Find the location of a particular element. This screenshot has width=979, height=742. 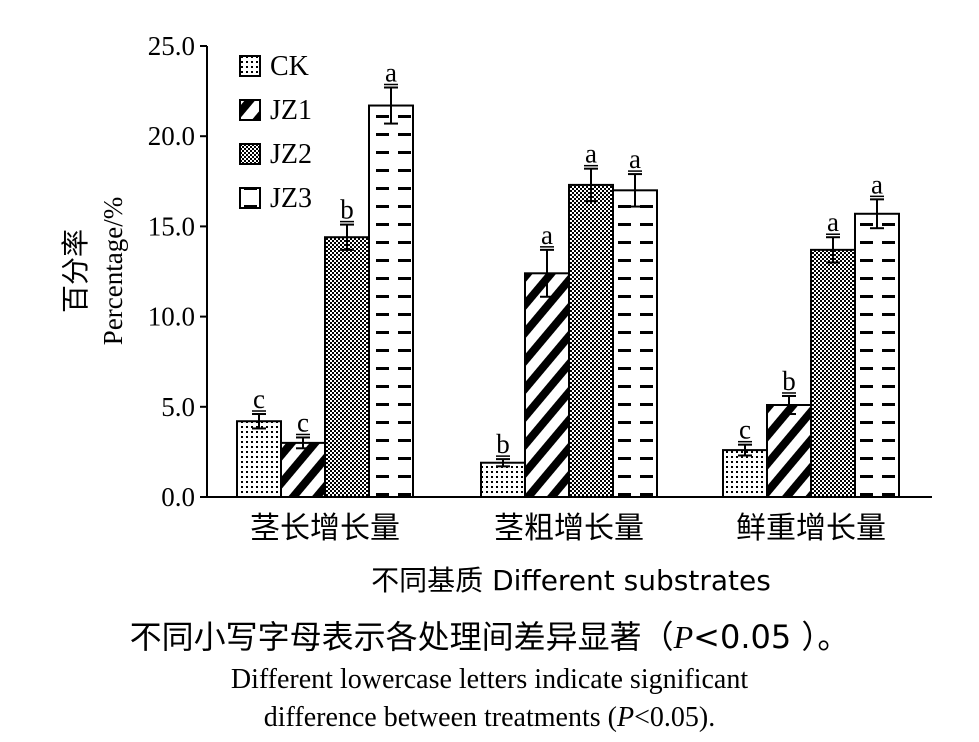

y-tick-label: 25.0 is located at coordinates (171, 46).